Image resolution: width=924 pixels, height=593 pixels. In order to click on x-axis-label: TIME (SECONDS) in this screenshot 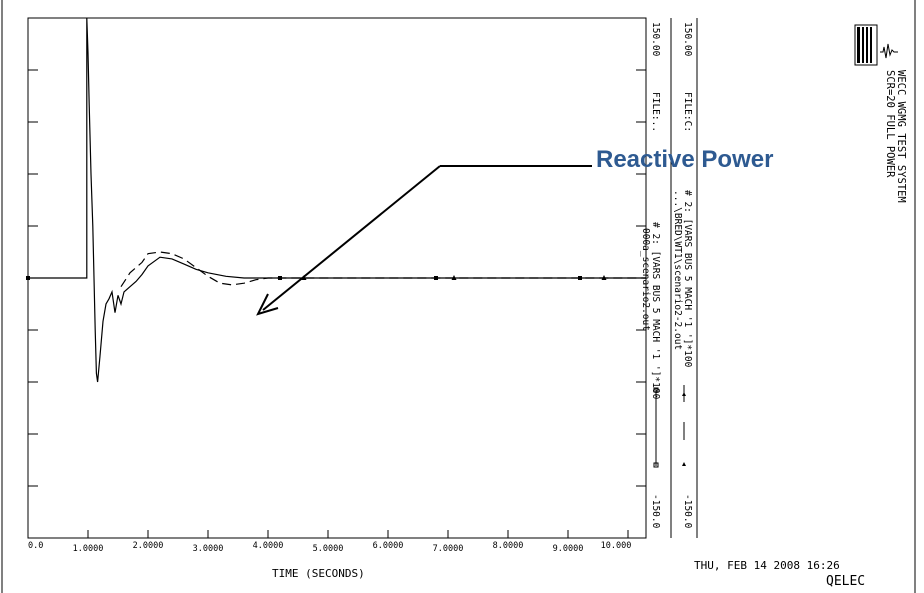, I will do `click(318, 573)`.